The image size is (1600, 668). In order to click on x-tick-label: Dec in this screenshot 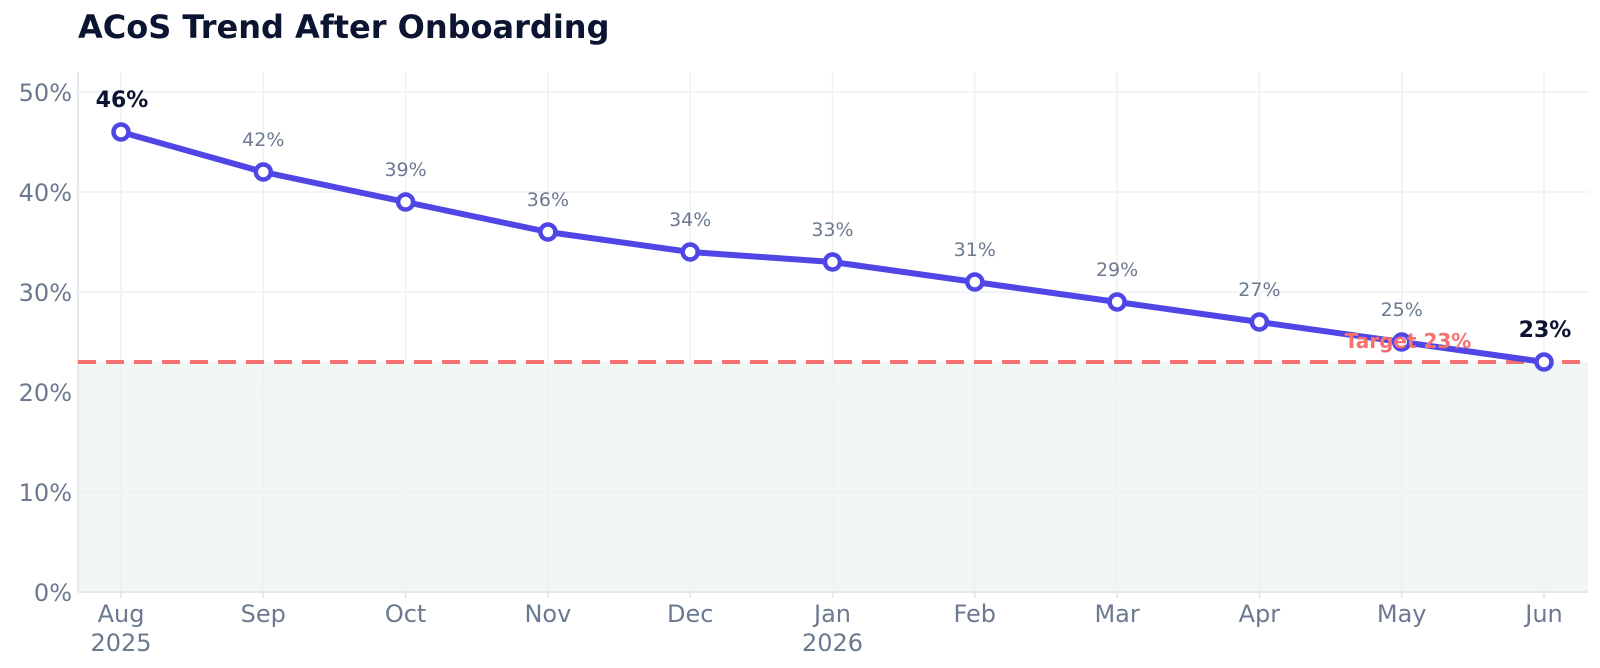, I will do `click(690, 614)`.